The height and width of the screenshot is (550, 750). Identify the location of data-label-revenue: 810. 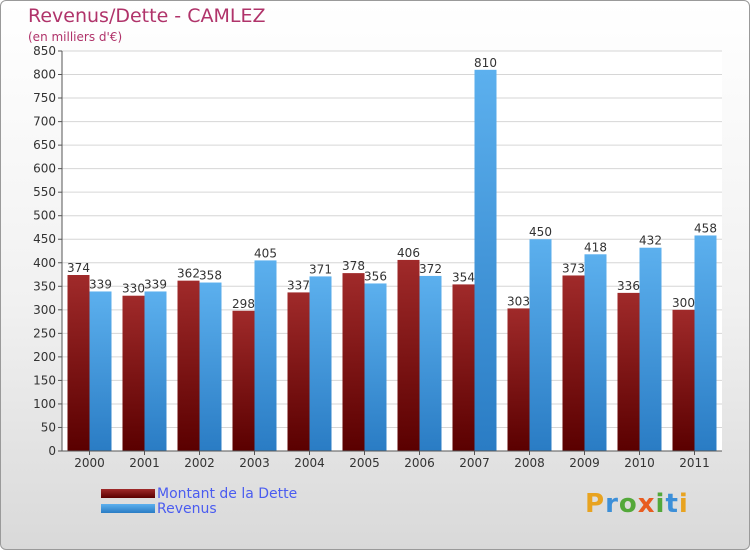
(485, 63).